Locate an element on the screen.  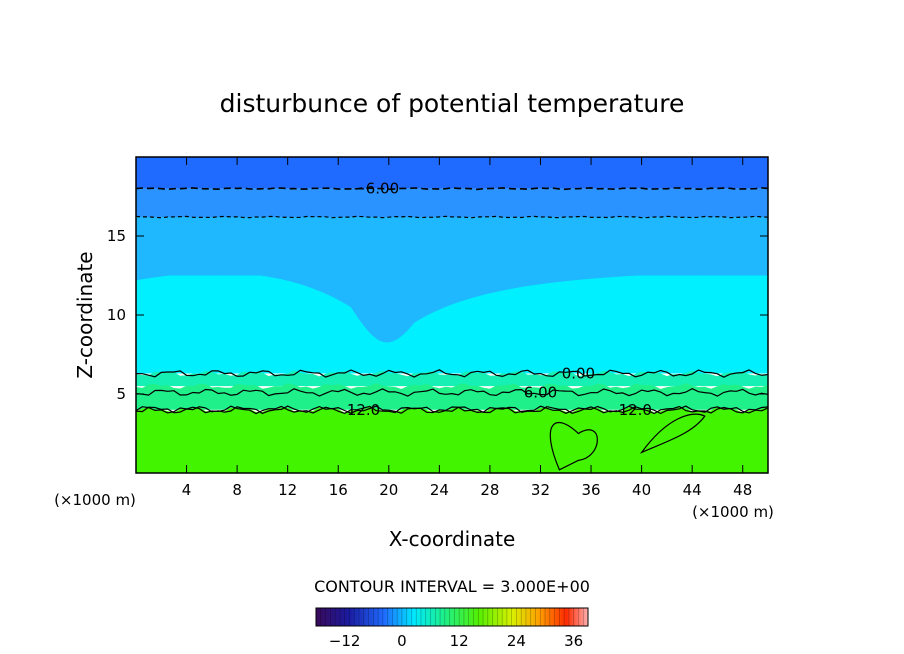
x-tick-label: 40 is located at coordinates (641, 490).